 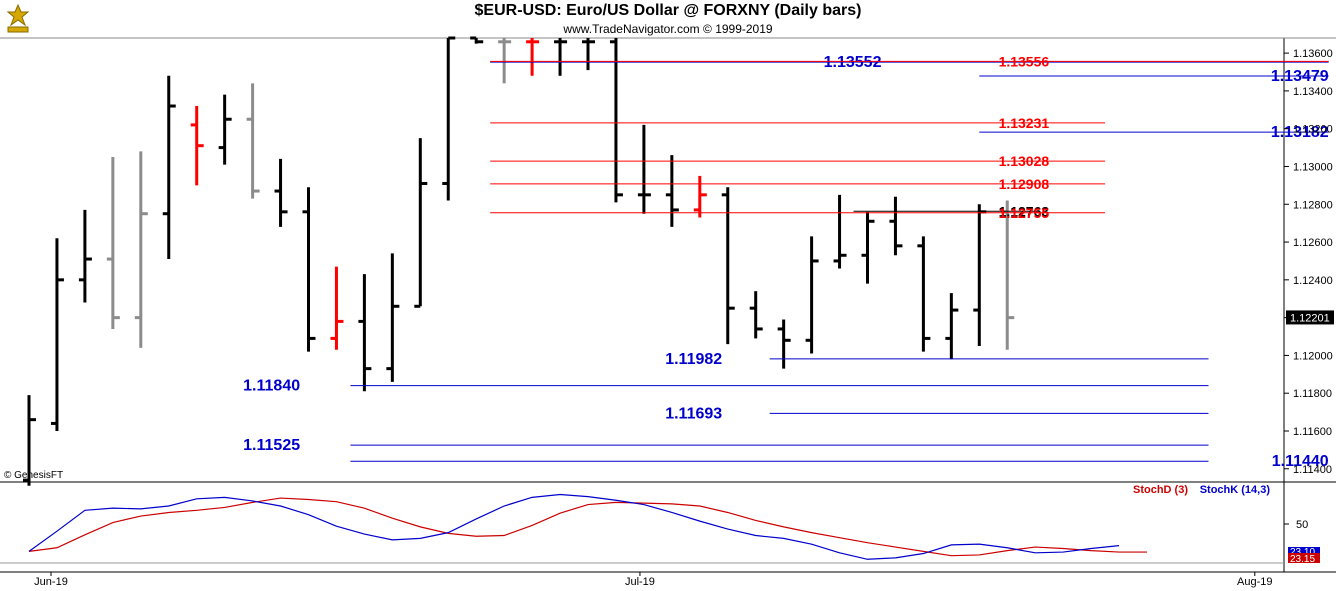 I want to click on y-tick-label: 1.11400, so click(x=1312, y=470).